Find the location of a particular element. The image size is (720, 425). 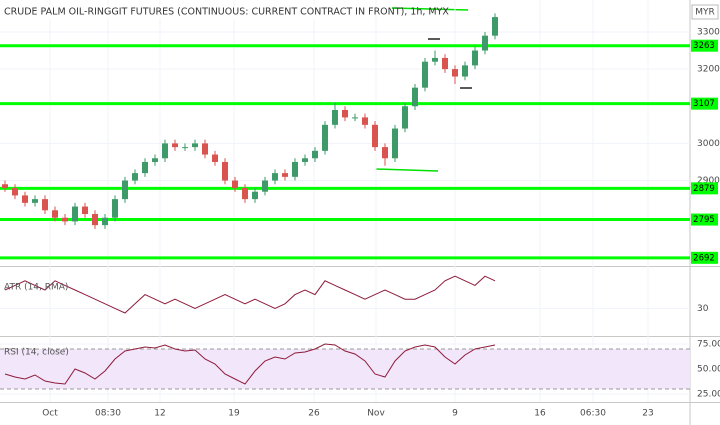

indicator-title: ATR (14, RMA) is located at coordinates (36, 288).